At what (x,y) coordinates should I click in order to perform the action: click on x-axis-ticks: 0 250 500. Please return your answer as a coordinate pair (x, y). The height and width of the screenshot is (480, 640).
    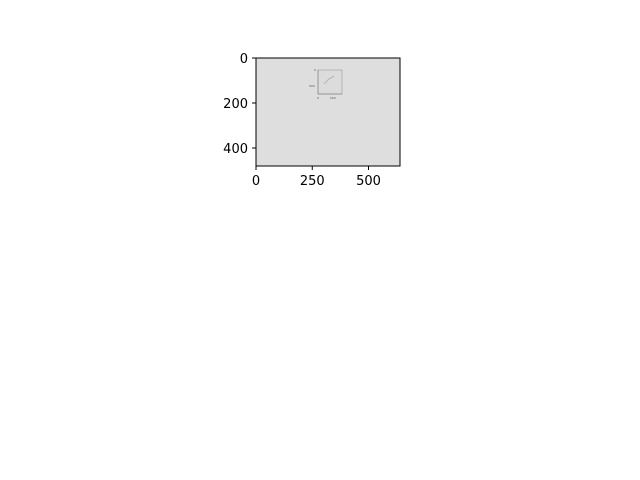
    Looking at the image, I should click on (316, 177).